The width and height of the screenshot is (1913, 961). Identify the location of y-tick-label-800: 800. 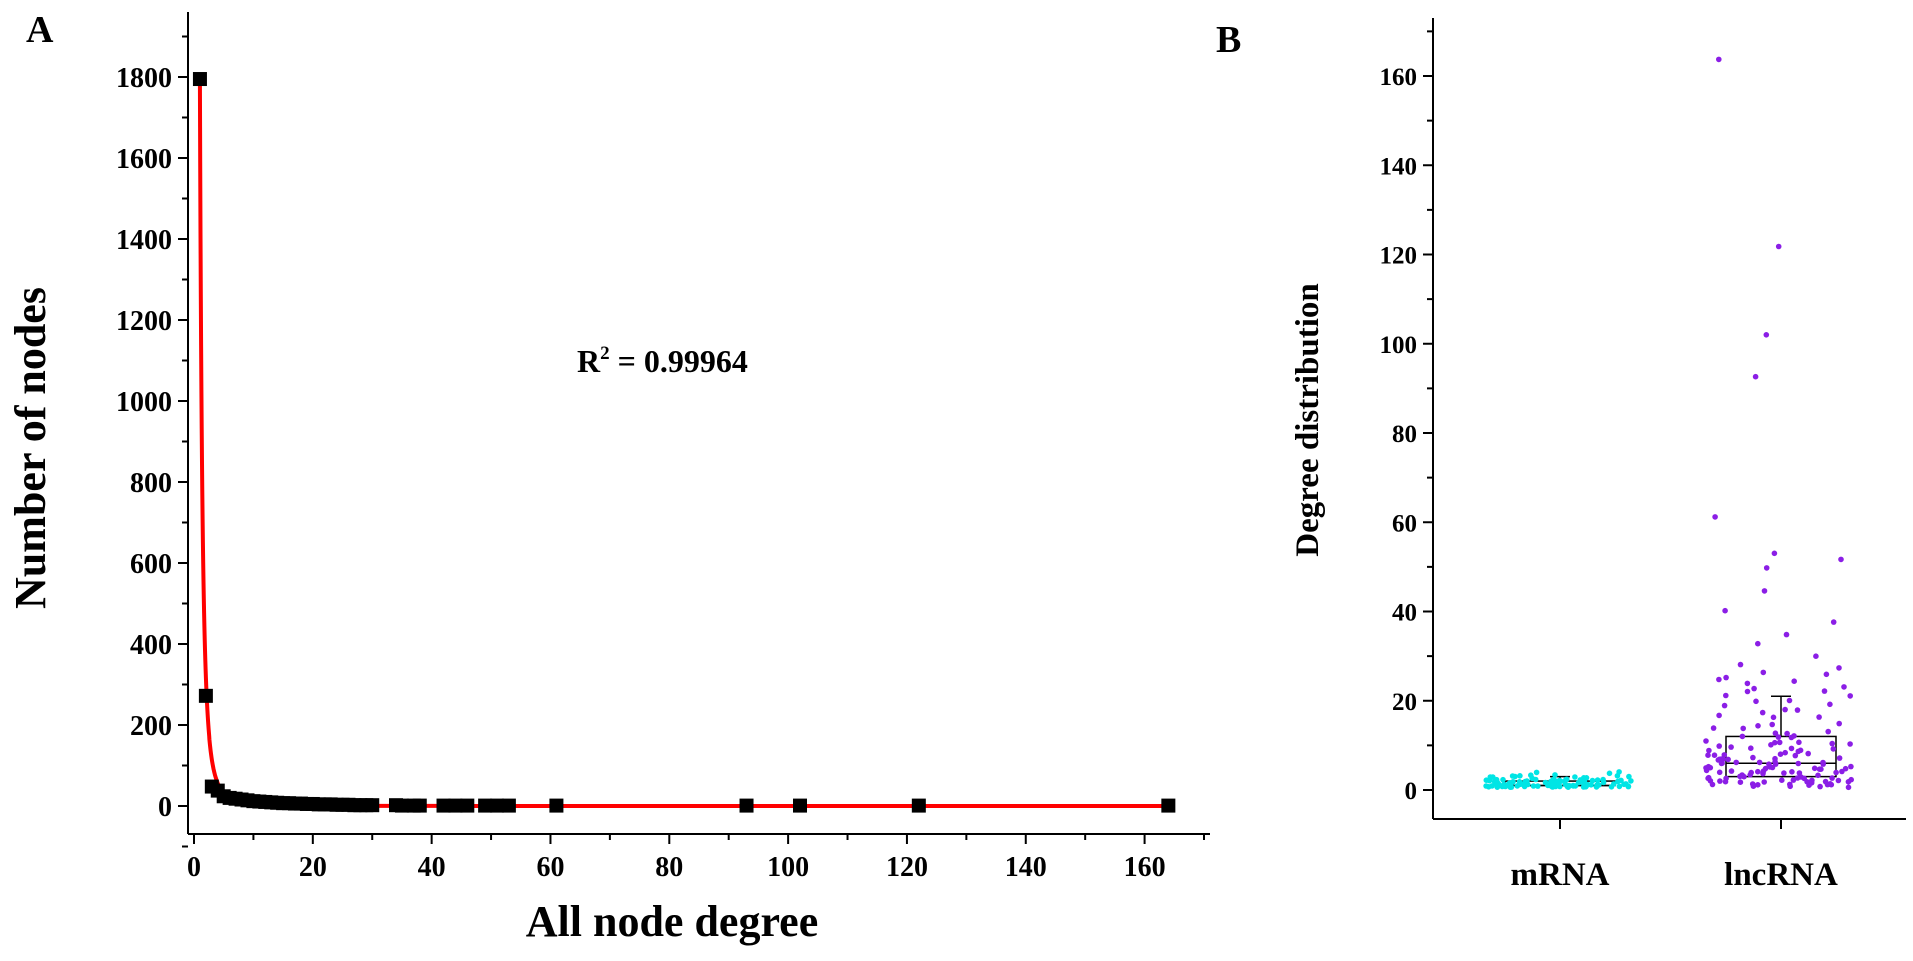
(151, 483).